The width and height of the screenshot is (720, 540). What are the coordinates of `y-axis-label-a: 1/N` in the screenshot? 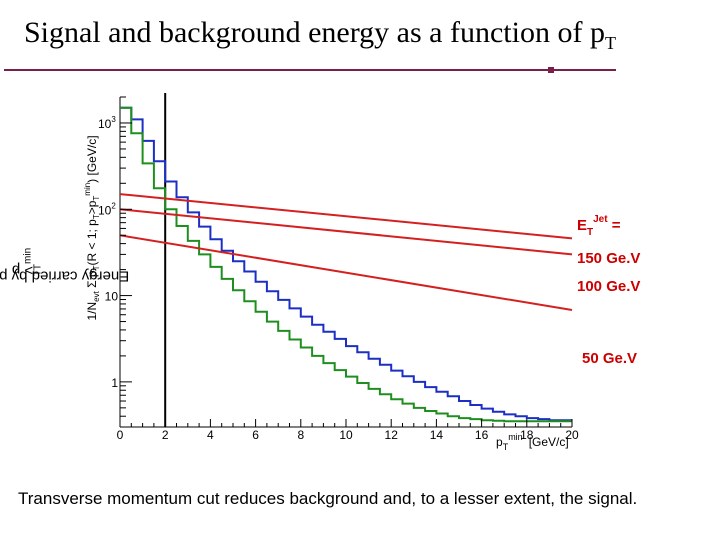 It's located at (92, 311).